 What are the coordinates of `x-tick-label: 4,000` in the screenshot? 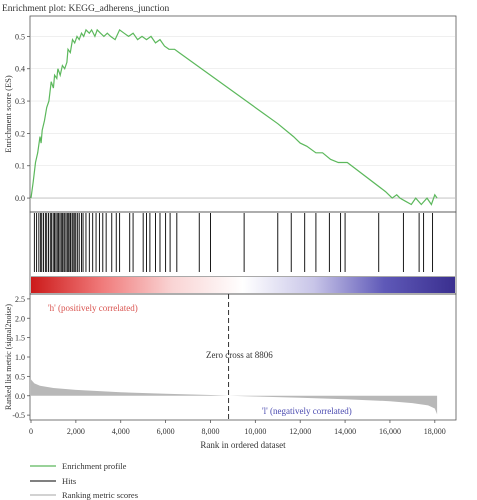 It's located at (121, 431).